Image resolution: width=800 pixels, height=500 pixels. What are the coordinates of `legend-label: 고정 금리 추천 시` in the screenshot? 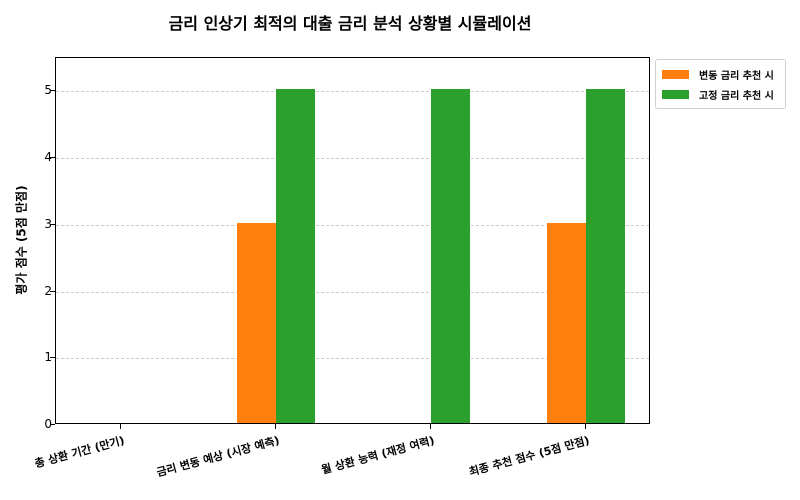 It's located at (736, 96).